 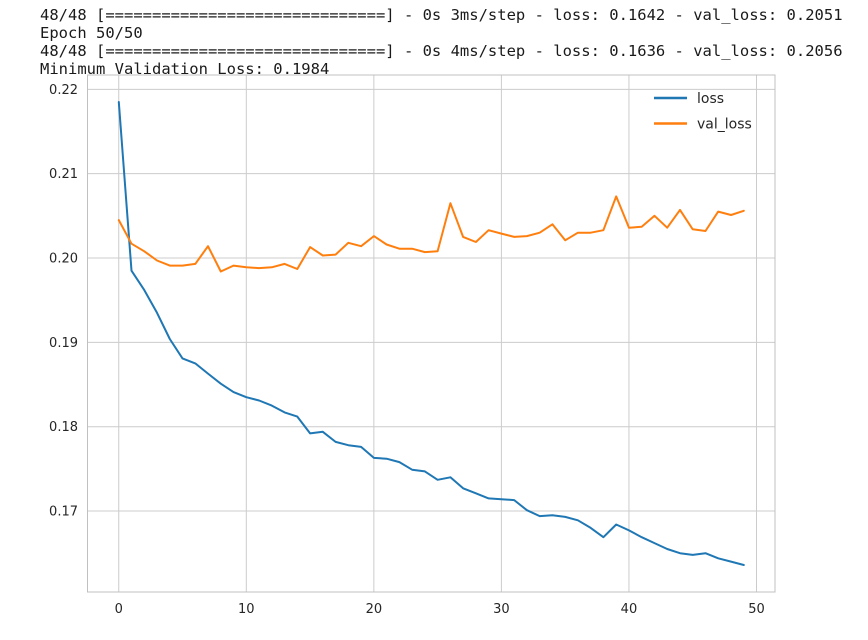 I want to click on x-tick-label: 10, so click(x=246, y=609).